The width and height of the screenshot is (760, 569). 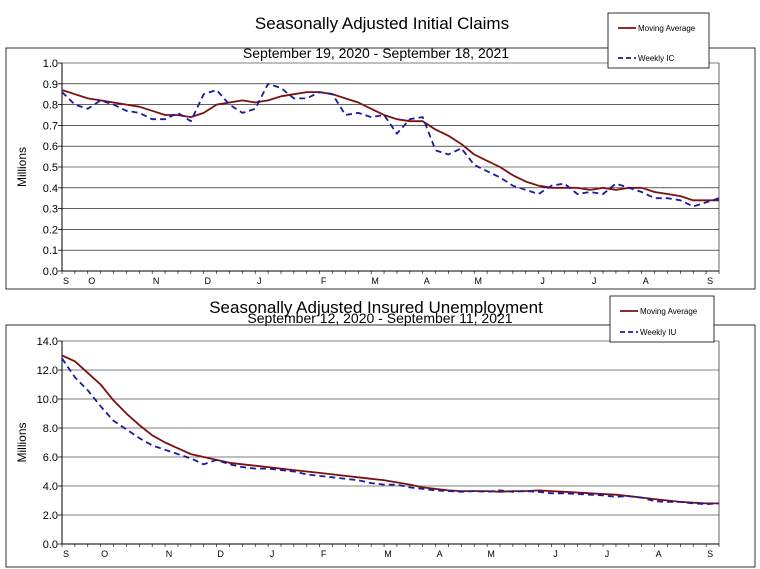 I want to click on y-tick-label: 0.4, so click(x=50, y=189).